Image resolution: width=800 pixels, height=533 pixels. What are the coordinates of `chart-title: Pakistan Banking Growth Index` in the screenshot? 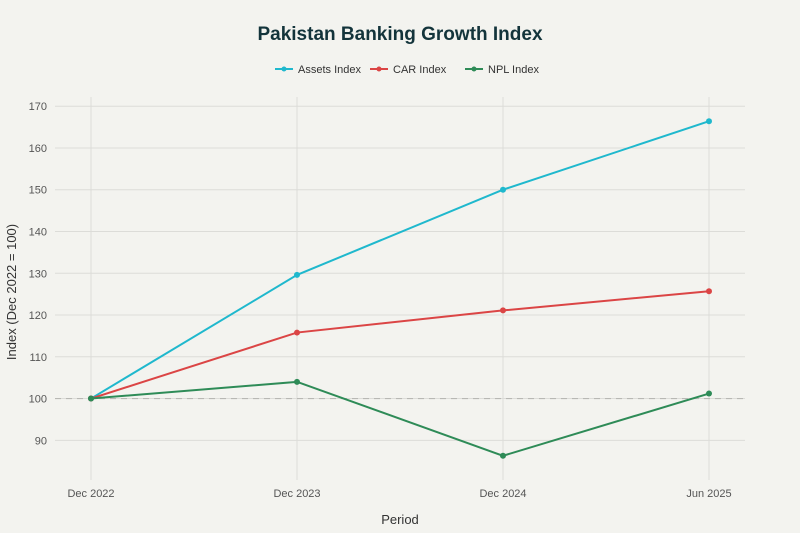 It's located at (399, 34).